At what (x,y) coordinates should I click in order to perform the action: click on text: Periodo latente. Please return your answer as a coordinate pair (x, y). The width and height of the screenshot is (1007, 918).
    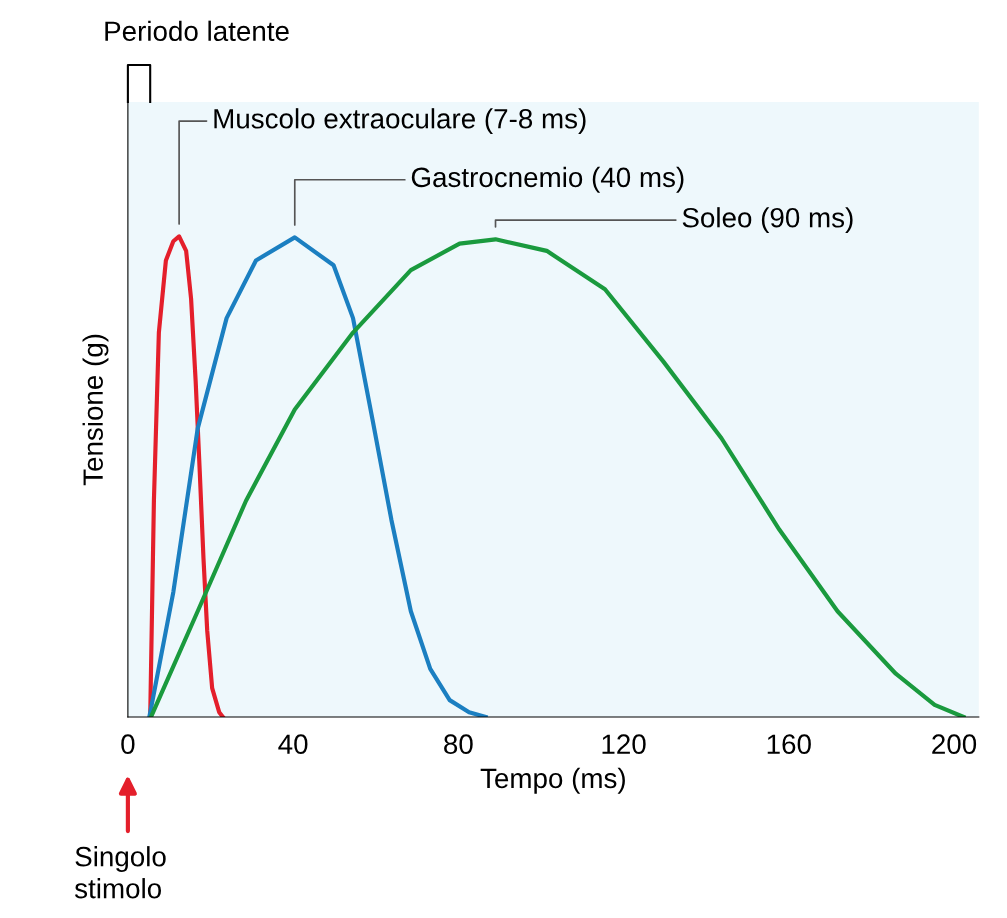
    Looking at the image, I should click on (197, 31).